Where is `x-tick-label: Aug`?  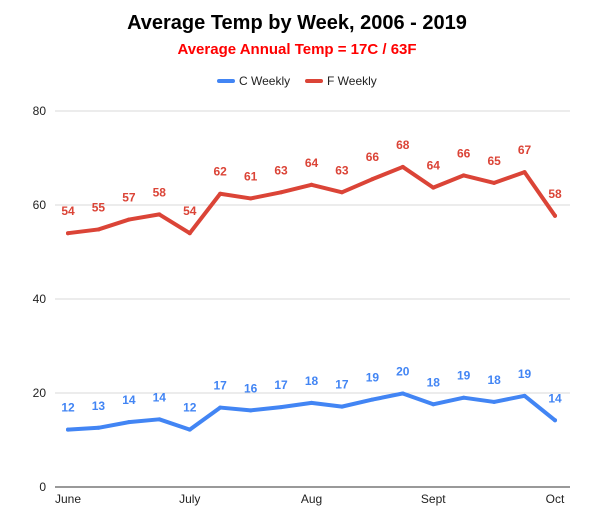 x-tick-label: Aug is located at coordinates (311, 499).